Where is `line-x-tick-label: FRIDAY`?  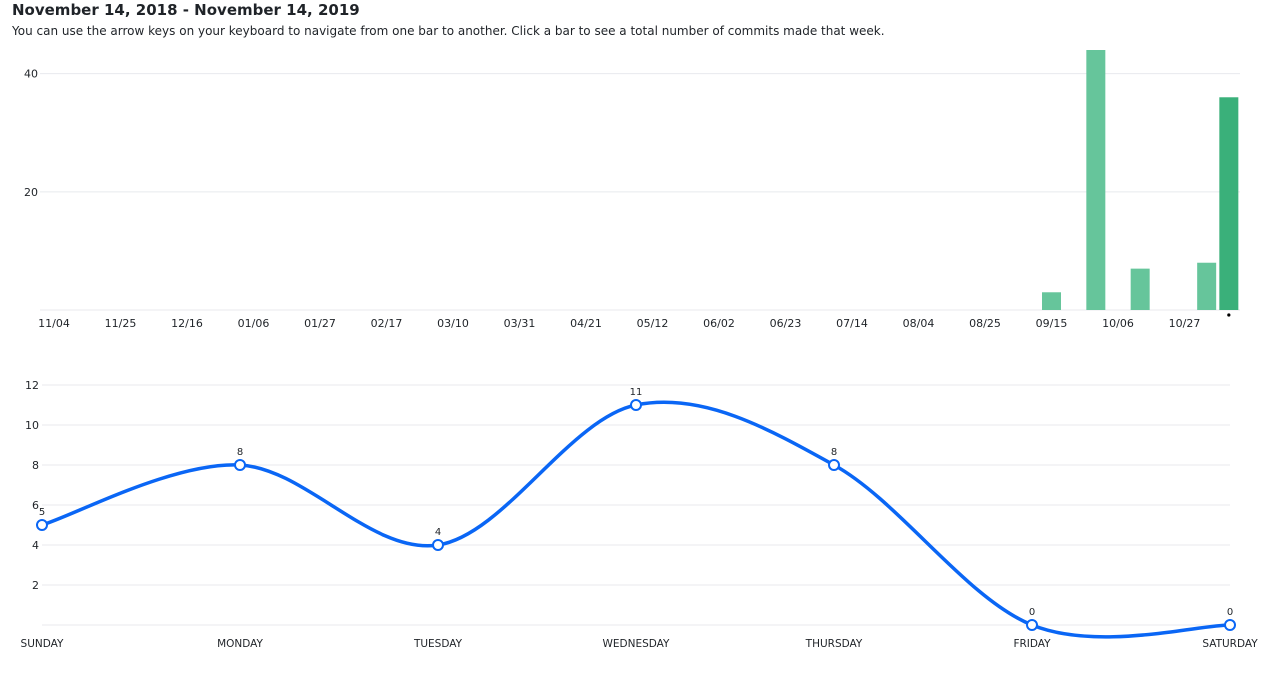 line-x-tick-label: FRIDAY is located at coordinates (1032, 644).